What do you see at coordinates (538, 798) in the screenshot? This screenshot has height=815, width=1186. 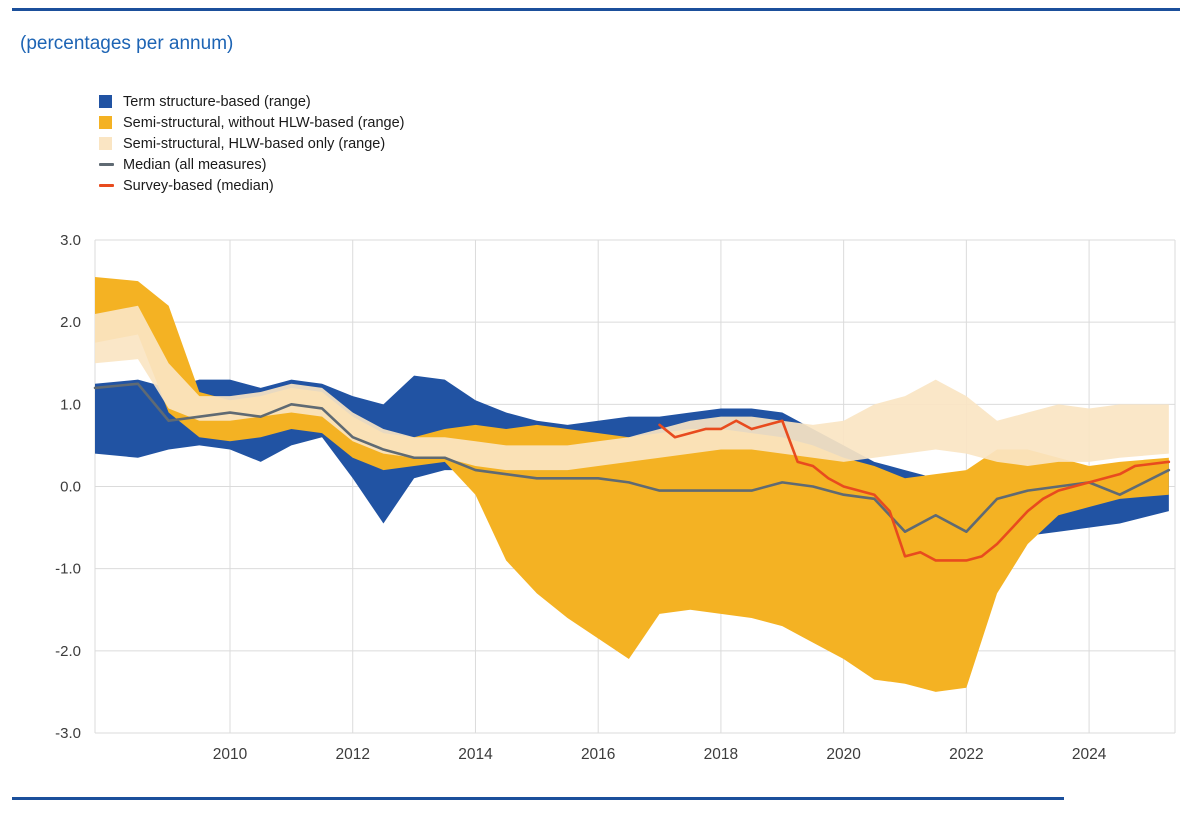 I see `bottom-divider` at bounding box center [538, 798].